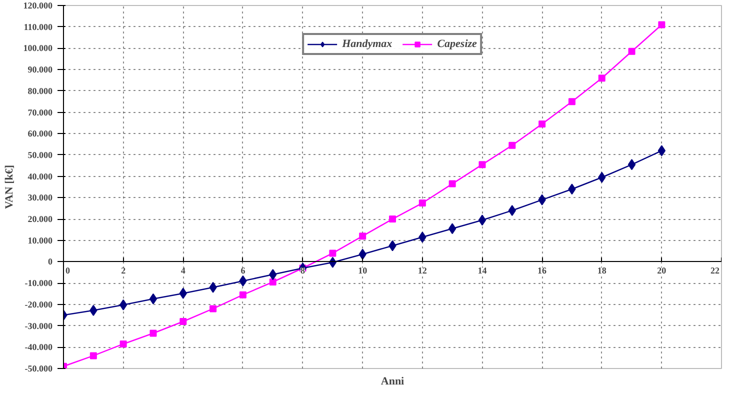 The height and width of the screenshot is (401, 747). What do you see at coordinates (38, 48) in the screenshot?
I see `y-tick-label: 100.000` at bounding box center [38, 48].